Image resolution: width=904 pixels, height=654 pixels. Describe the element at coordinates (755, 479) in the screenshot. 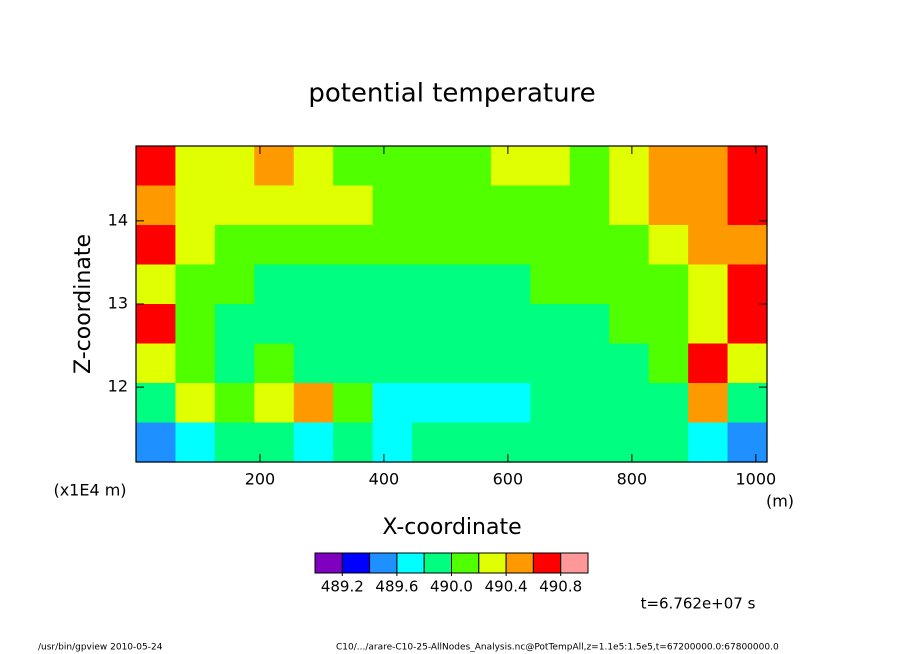

I see `x-tick-label: 1000` at that location.